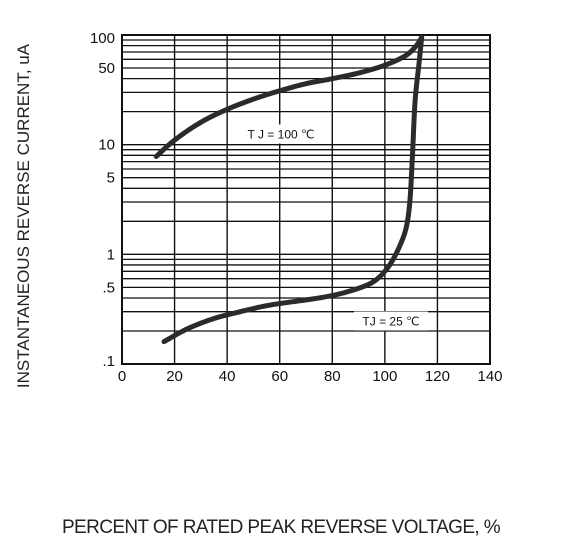  Describe the element at coordinates (102, 38) in the screenshot. I see `y-tick-label: 100` at that location.